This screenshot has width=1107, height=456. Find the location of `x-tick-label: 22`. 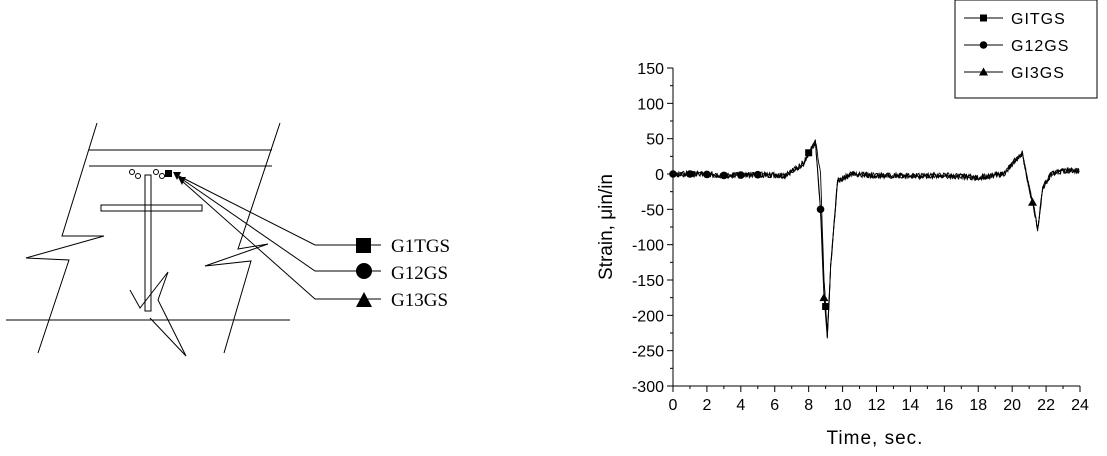

x-tick-label: 22 is located at coordinates (1046, 405).